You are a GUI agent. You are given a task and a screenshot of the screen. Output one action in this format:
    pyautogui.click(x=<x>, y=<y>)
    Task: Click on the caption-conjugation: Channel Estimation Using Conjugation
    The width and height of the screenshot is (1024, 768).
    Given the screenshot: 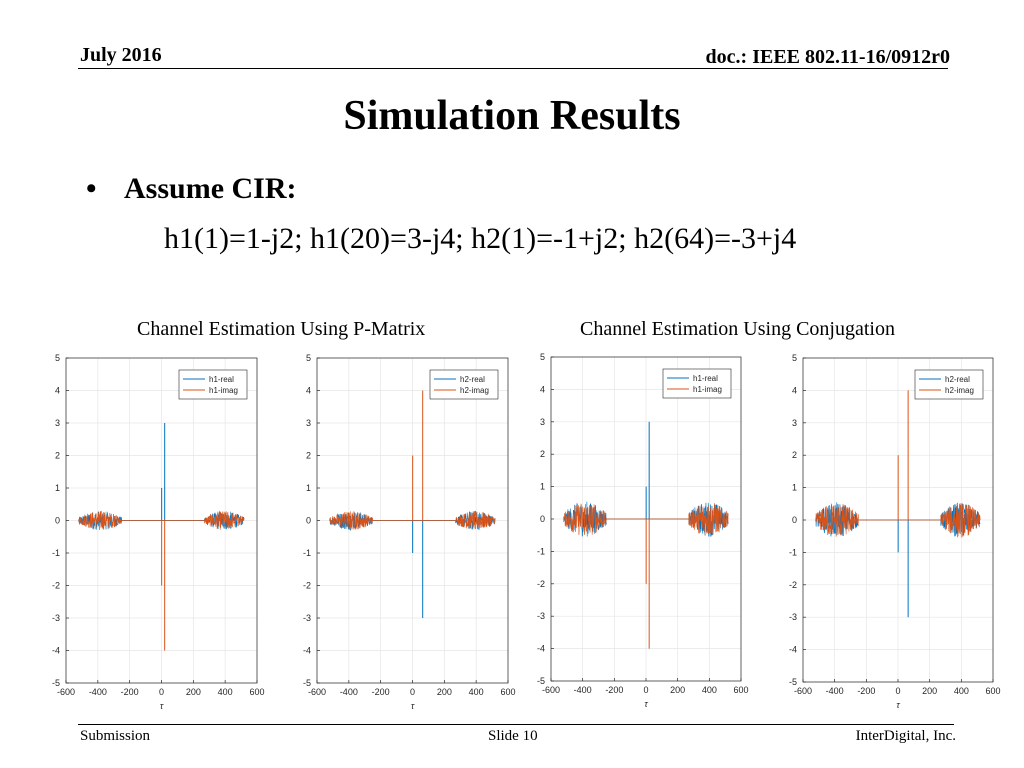 What is the action you would take?
    pyautogui.click(x=737, y=329)
    